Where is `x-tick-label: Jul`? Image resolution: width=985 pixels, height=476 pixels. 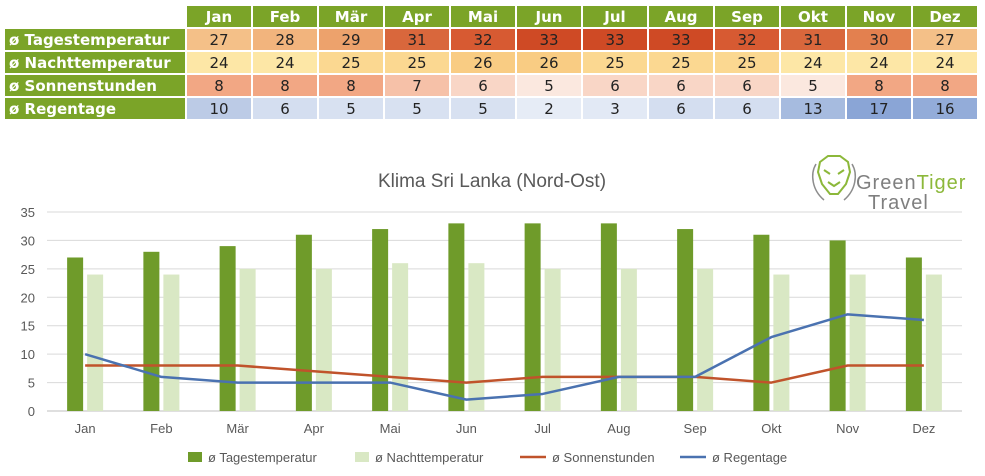 x-tick-label: Jul is located at coordinates (542, 428).